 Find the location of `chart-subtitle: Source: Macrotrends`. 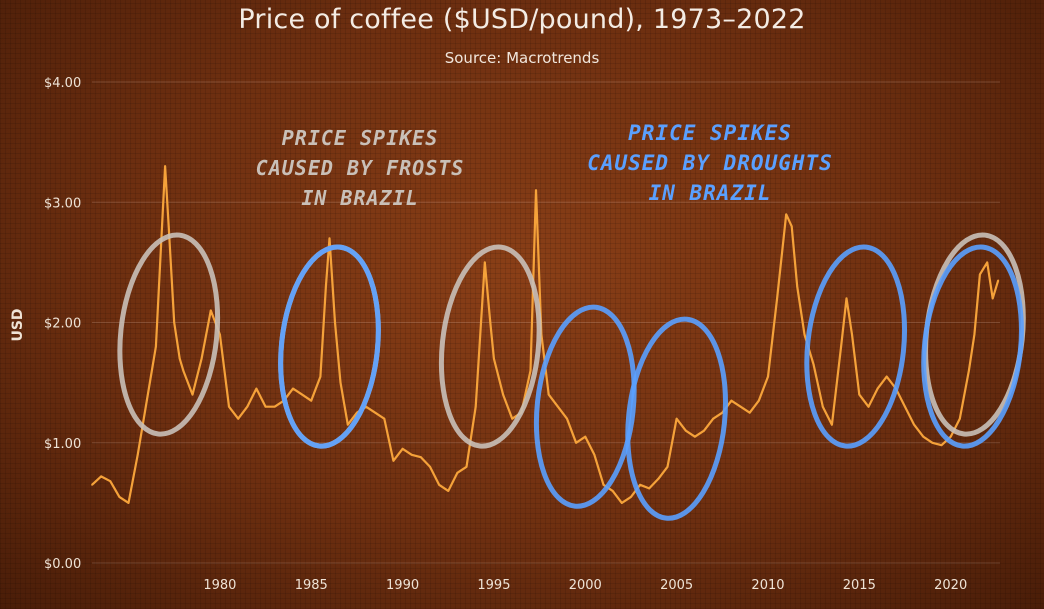

chart-subtitle: Source: Macrotrends is located at coordinates (522, 58).